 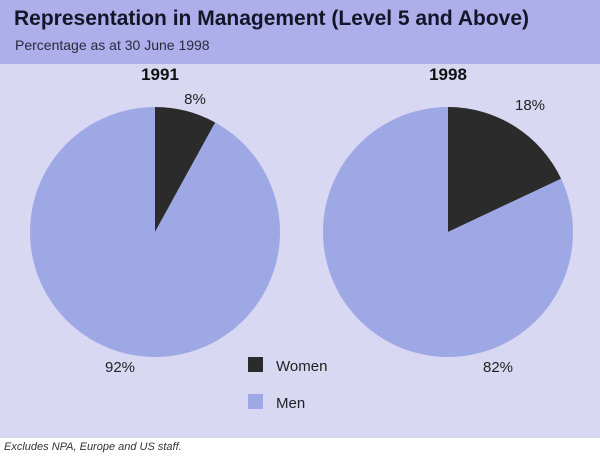 I want to click on pie-1991-title: 1991, so click(x=160, y=74).